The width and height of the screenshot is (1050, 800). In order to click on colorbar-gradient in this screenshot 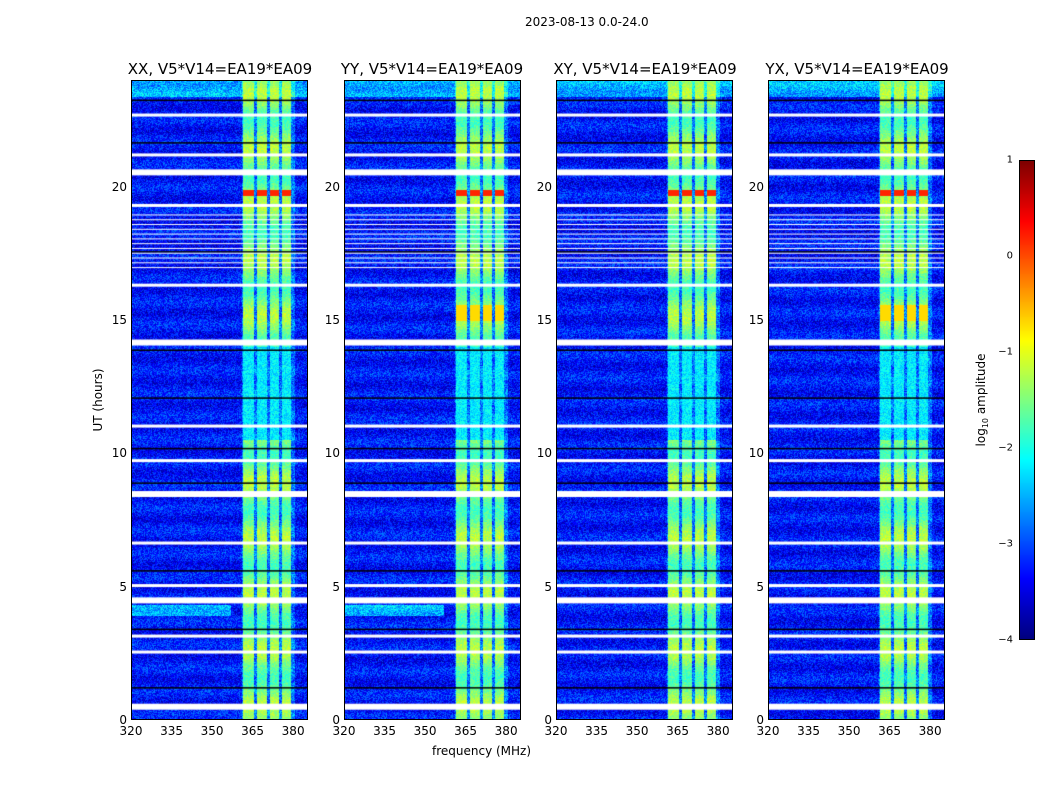, I will do `click(1027, 400)`.